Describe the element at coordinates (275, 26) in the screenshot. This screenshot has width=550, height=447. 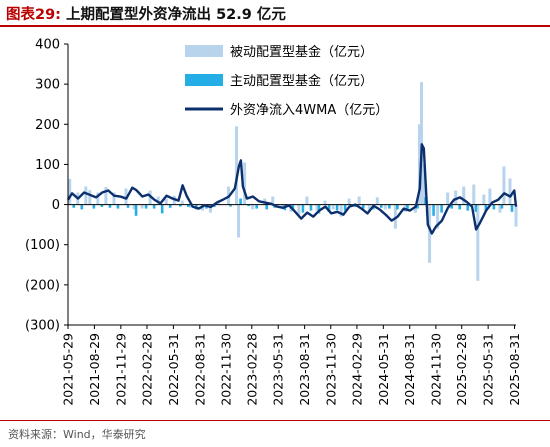
I see `title-rule` at that location.